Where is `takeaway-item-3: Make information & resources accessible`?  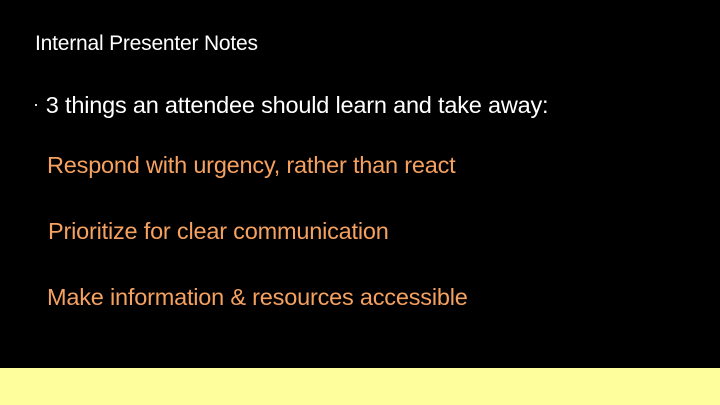
takeaway-item-3: Make information & resources accessible is located at coordinates (257, 297).